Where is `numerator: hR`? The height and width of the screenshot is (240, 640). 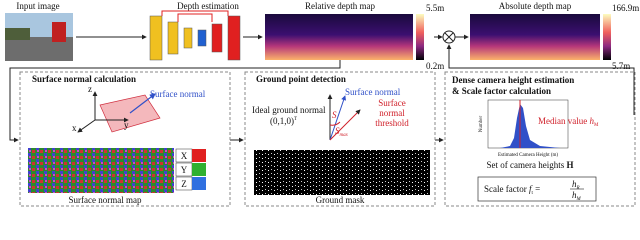
numerator: hR is located at coordinates (576, 185).